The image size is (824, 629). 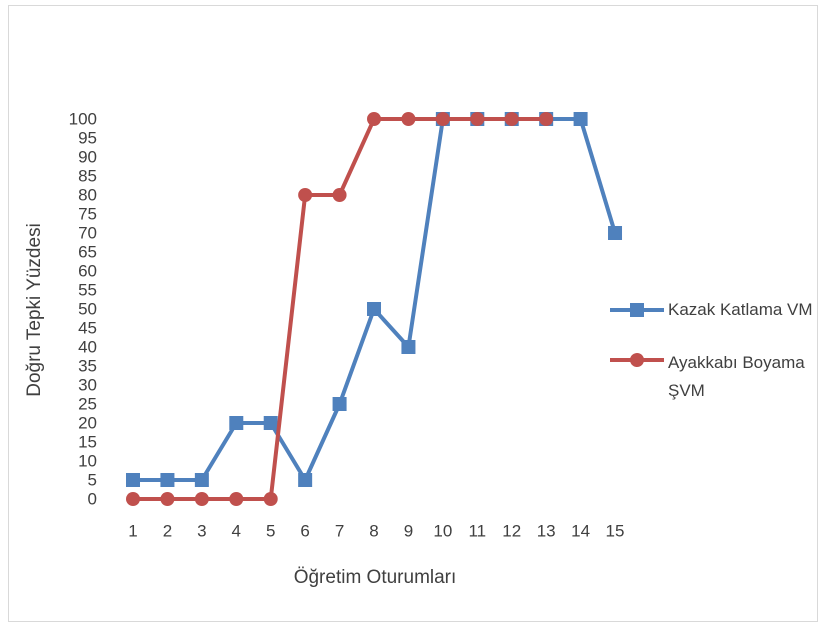 I want to click on y-tick-label: 90, so click(x=87, y=156).